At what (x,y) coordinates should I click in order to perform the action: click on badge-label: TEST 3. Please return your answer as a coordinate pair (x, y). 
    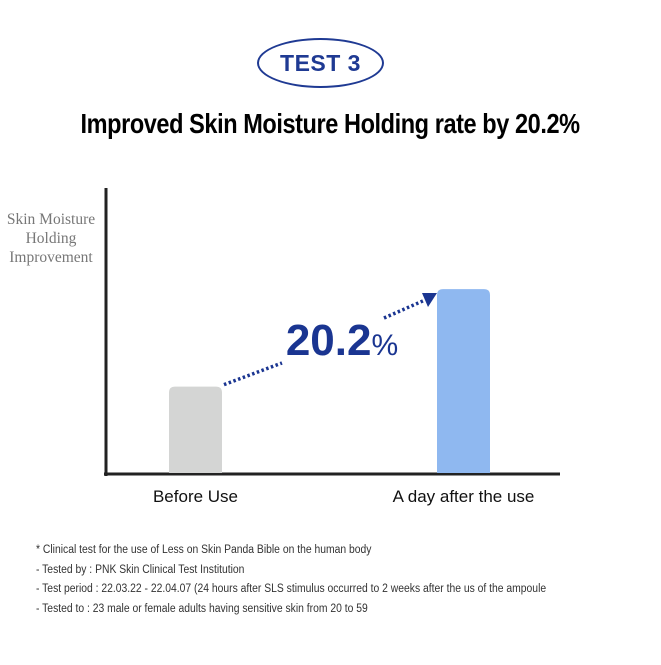
    Looking at the image, I should click on (320, 62).